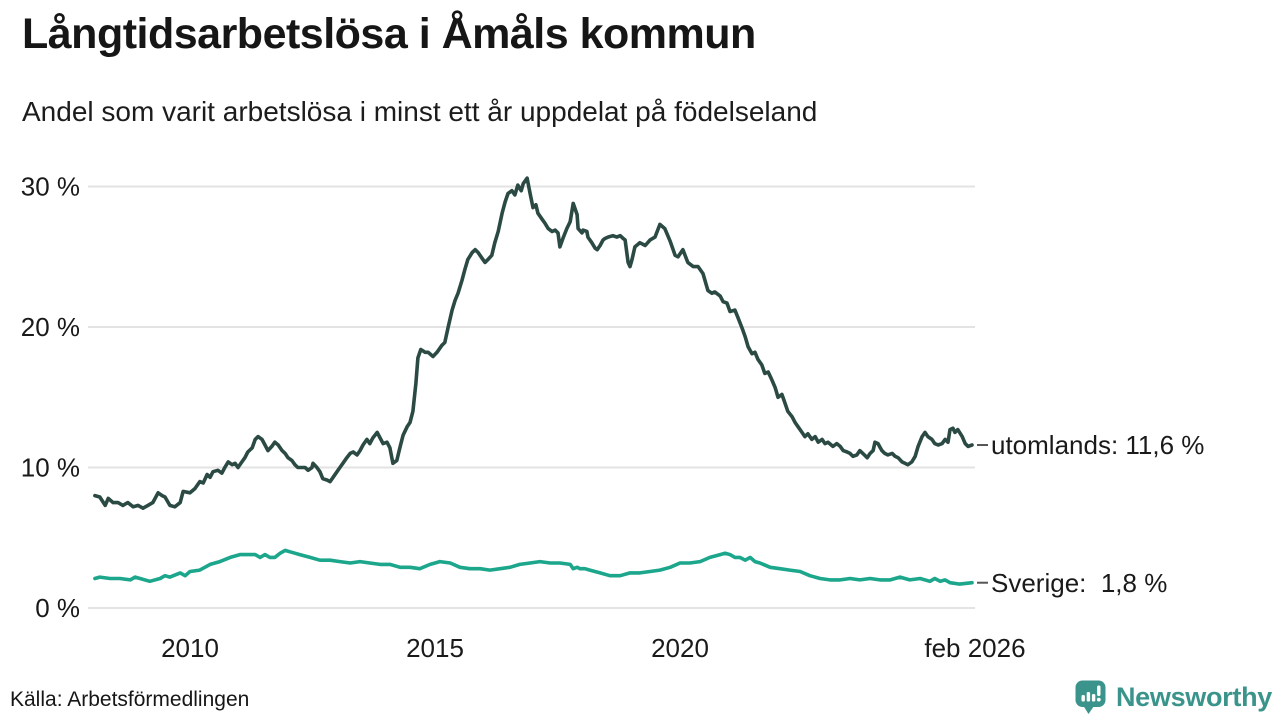 This screenshot has width=1280, height=720. Describe the element at coordinates (1079, 582) in the screenshot. I see `series-end-label-sverige: Sverige: 1,8 %` at that location.